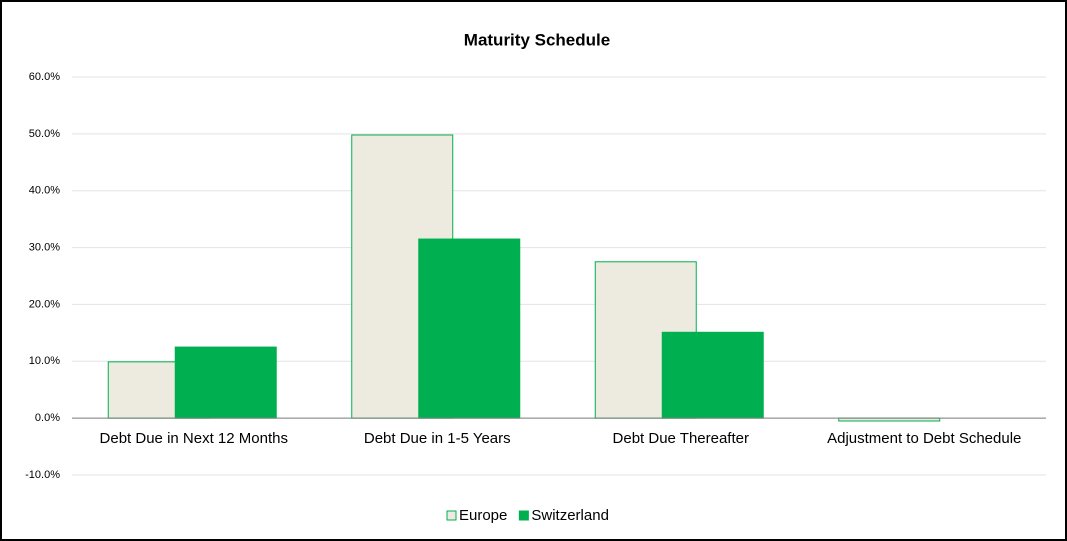 Image resolution: width=1067 pixels, height=541 pixels. What do you see at coordinates (47, 418) in the screenshot?
I see `y-tick-label: 0.0%` at bounding box center [47, 418].